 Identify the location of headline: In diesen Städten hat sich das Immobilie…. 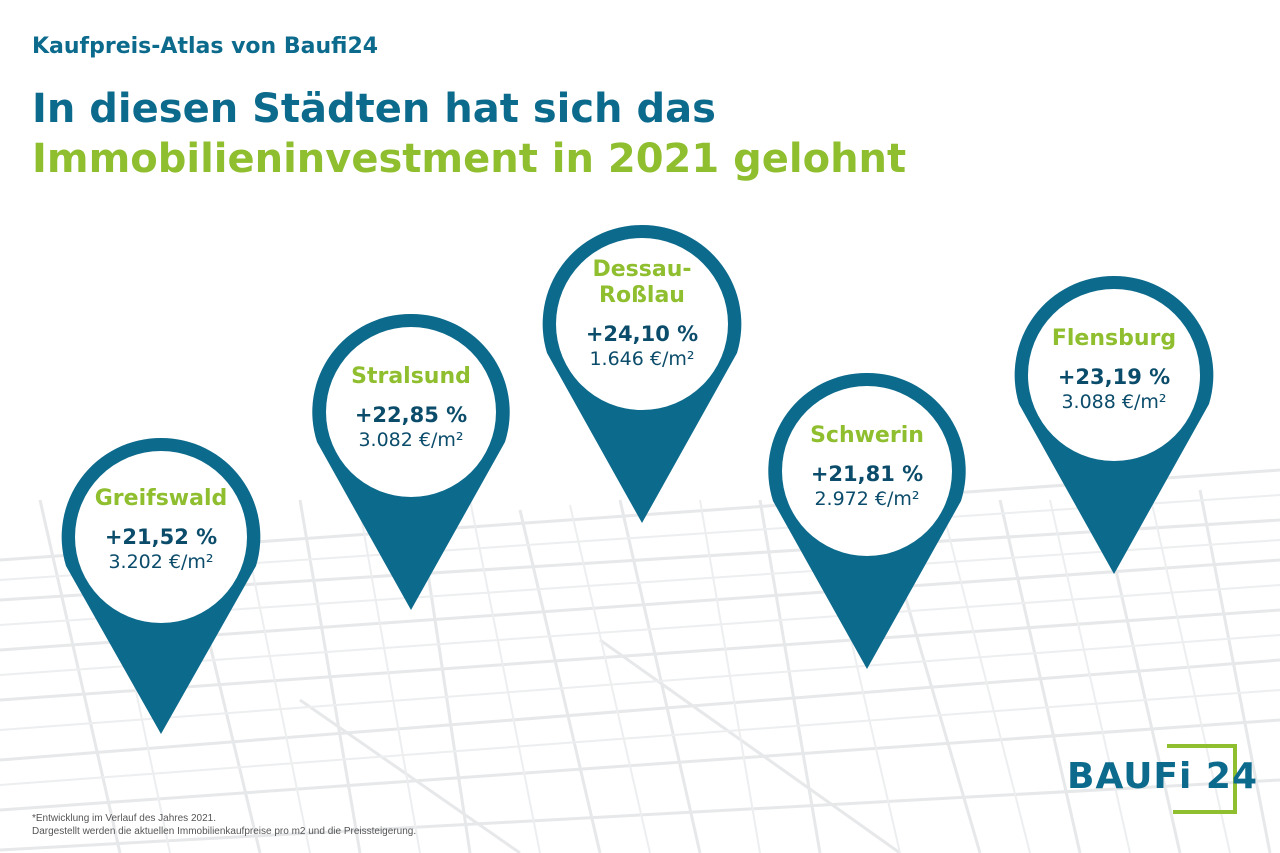
(469, 134).